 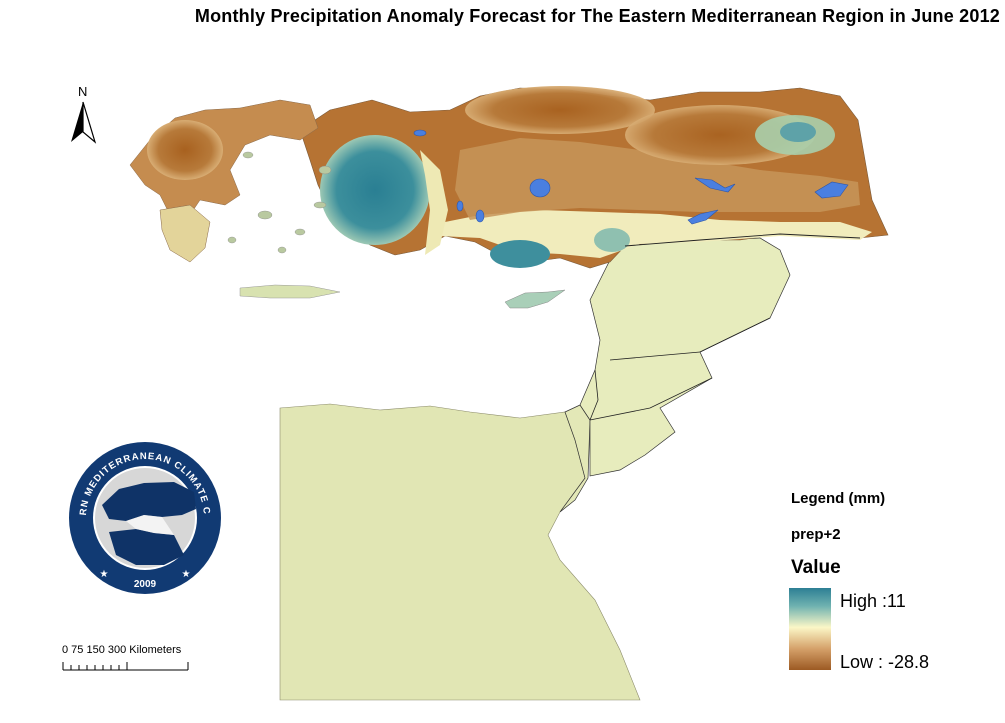 I want to click on border-israel, so click(x=594, y=395).